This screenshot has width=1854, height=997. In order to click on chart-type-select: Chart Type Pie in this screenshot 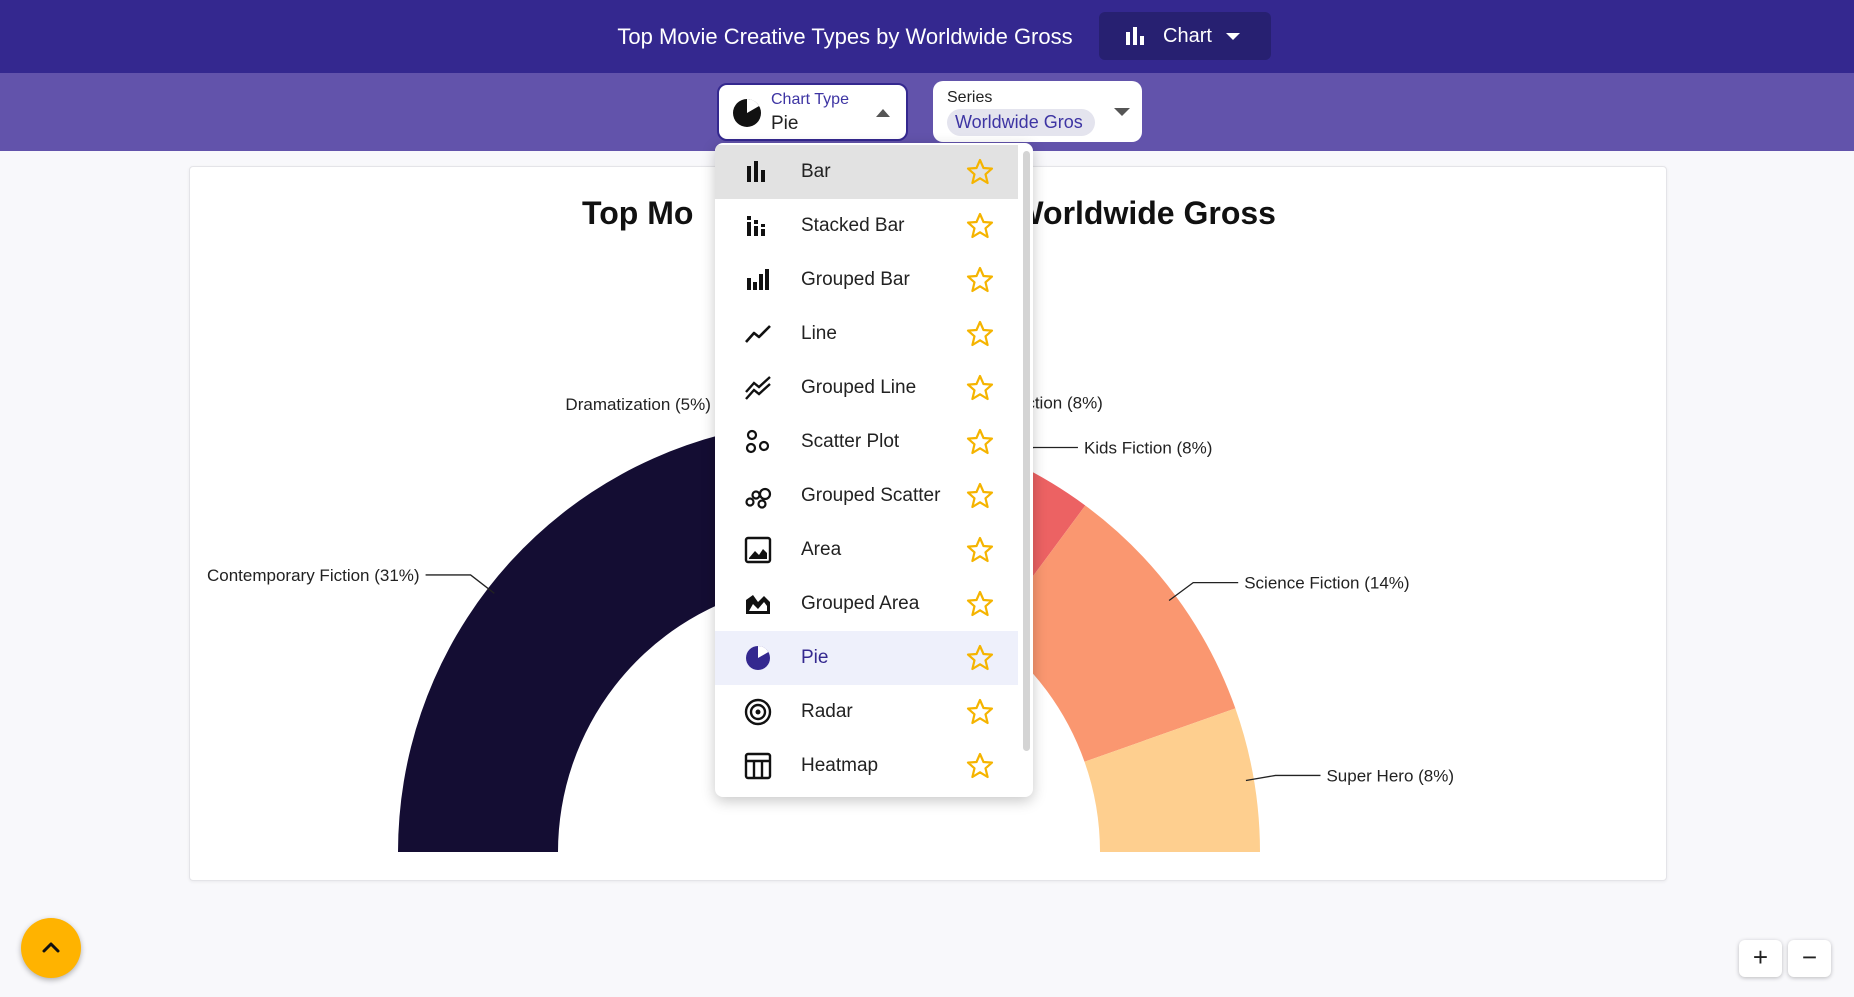, I will do `click(812, 112)`.